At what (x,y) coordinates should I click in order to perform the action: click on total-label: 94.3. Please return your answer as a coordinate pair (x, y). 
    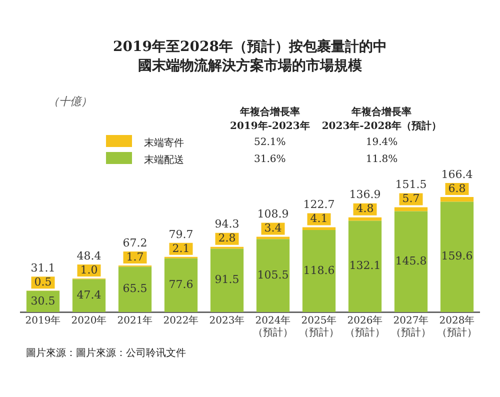
    Looking at the image, I should click on (227, 224).